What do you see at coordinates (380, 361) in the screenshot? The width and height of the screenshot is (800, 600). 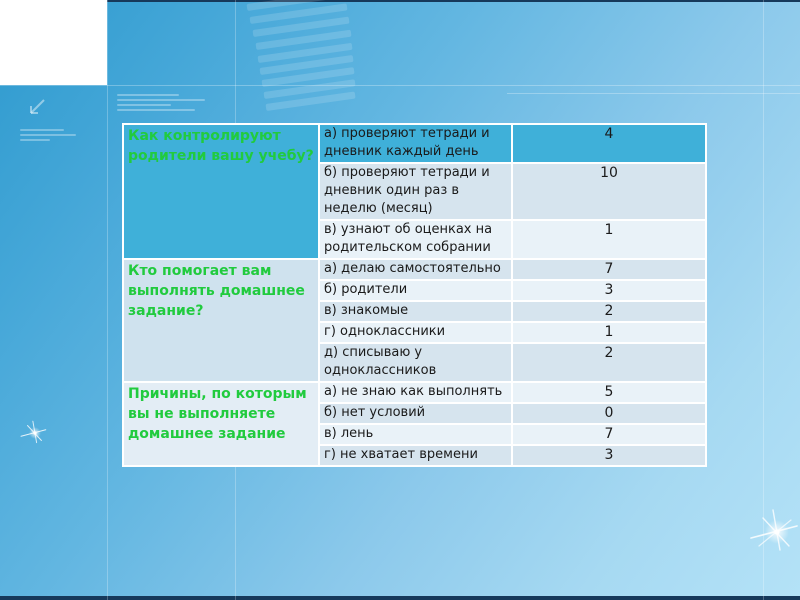 I see `answer-cell: д) списываю у одноклассников` at bounding box center [380, 361].